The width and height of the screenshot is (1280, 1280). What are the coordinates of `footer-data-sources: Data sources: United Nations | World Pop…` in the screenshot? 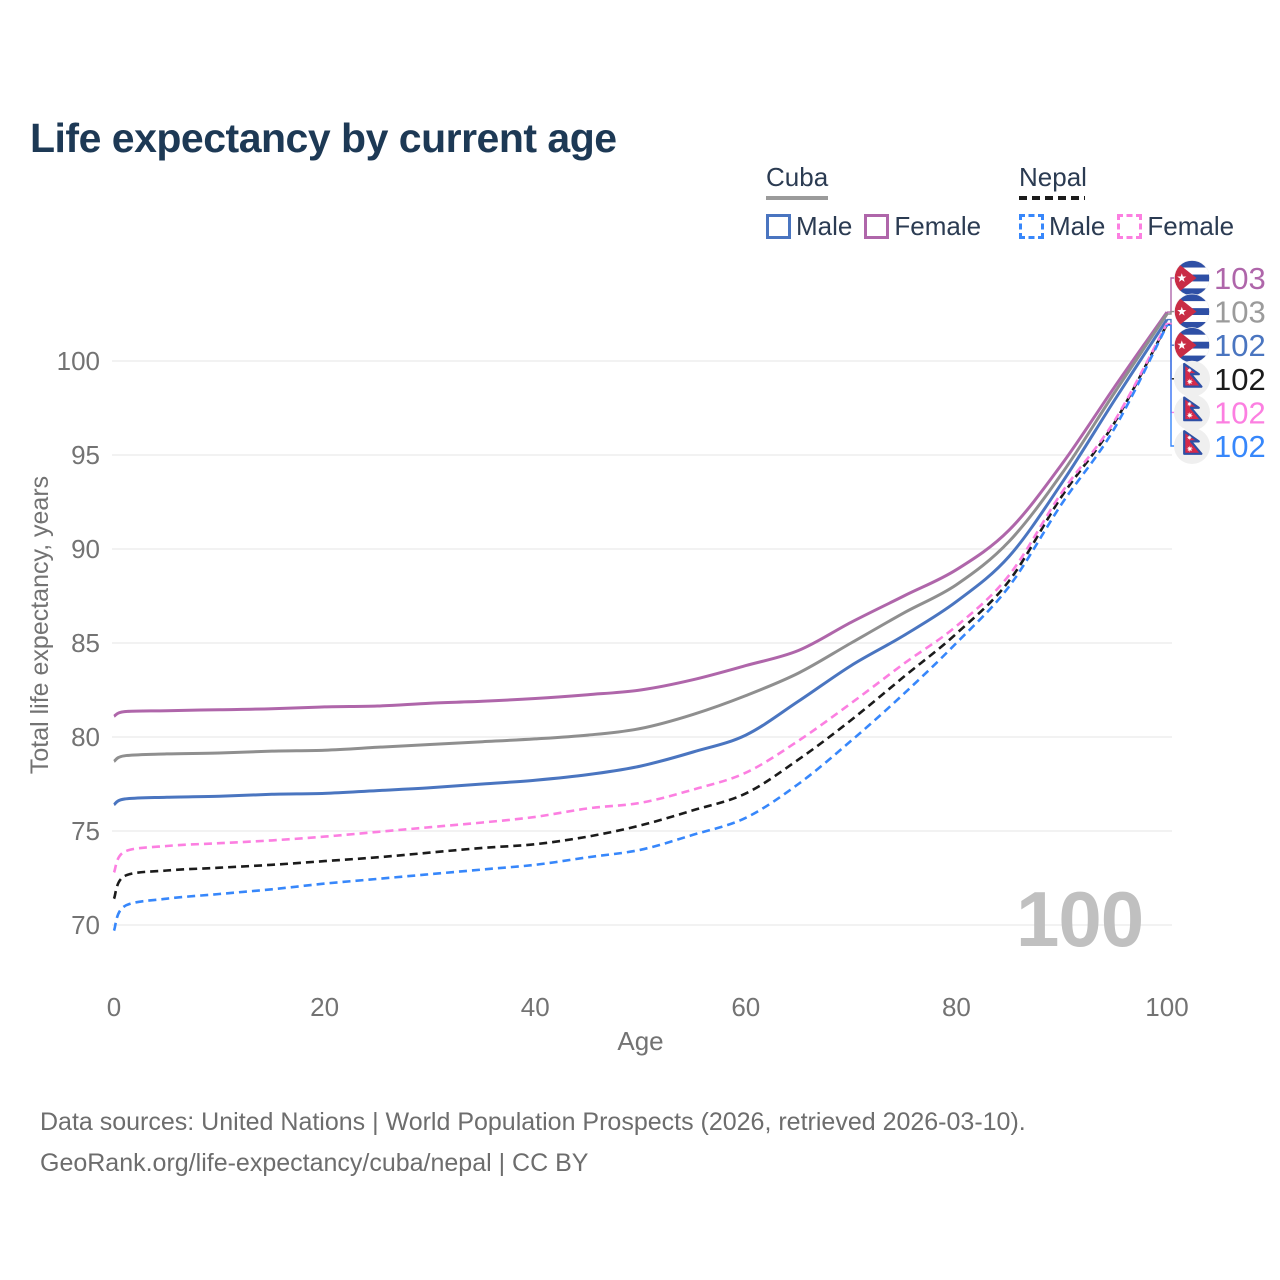 It's located at (533, 1122).